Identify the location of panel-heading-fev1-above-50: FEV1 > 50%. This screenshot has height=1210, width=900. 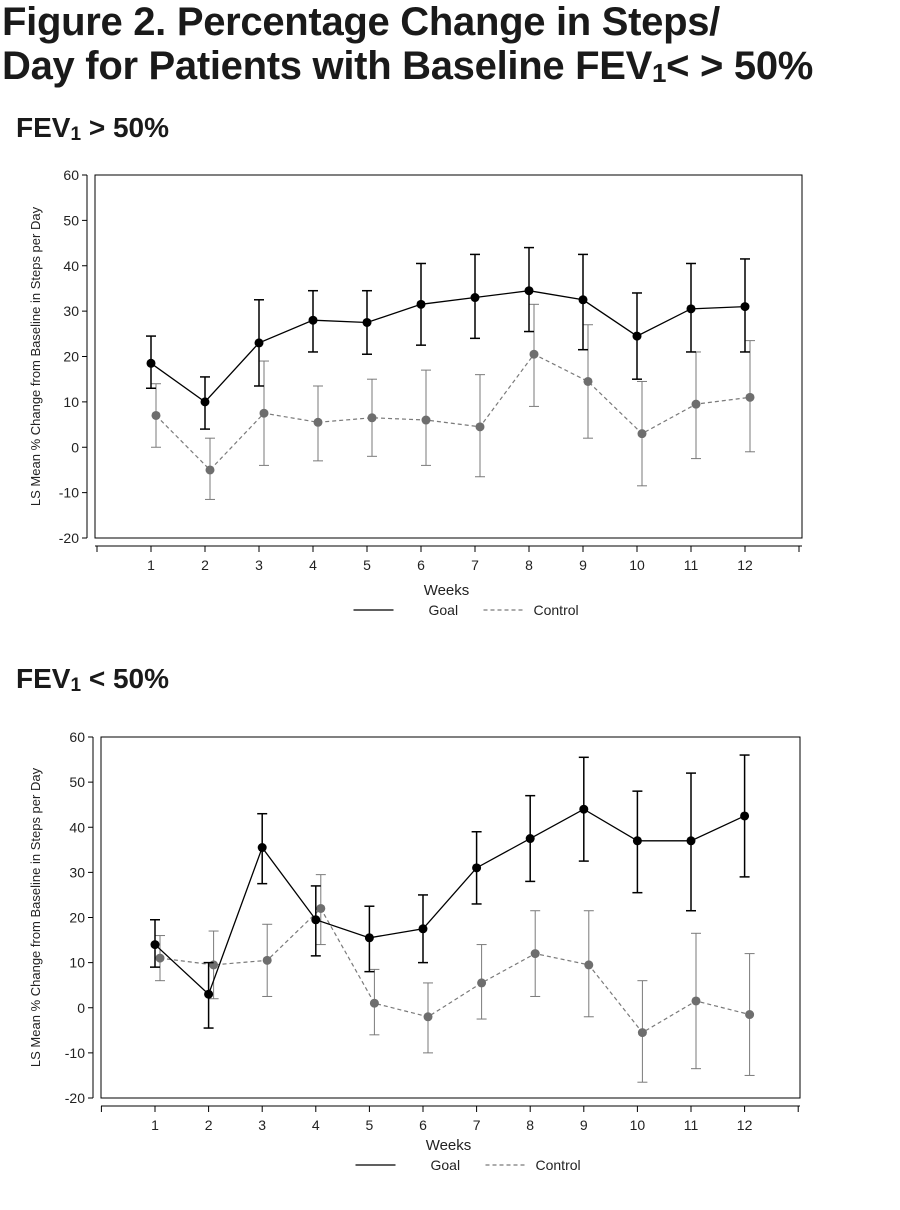
(92, 128).